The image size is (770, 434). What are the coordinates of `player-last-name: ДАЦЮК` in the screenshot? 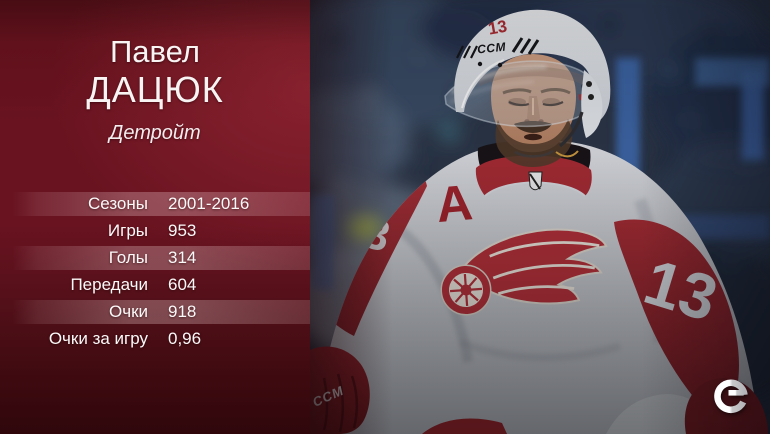 It's located at (155, 89).